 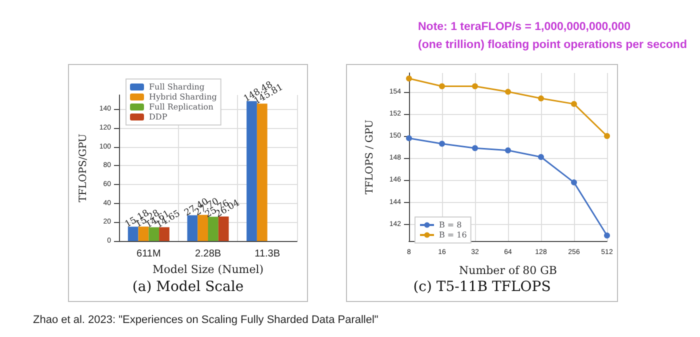 I want to click on x-tick-label: 2.28B, so click(x=208, y=254).